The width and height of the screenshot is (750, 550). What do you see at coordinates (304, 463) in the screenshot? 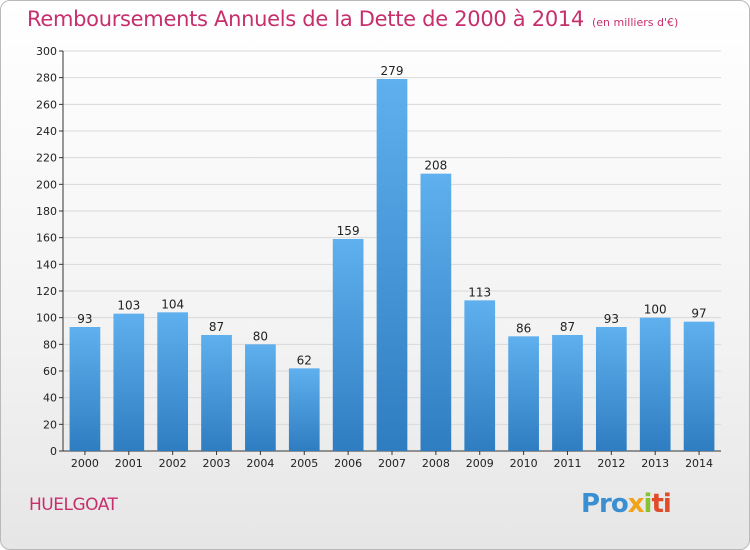
I see `x-tick-label-2005: 2005` at bounding box center [304, 463].